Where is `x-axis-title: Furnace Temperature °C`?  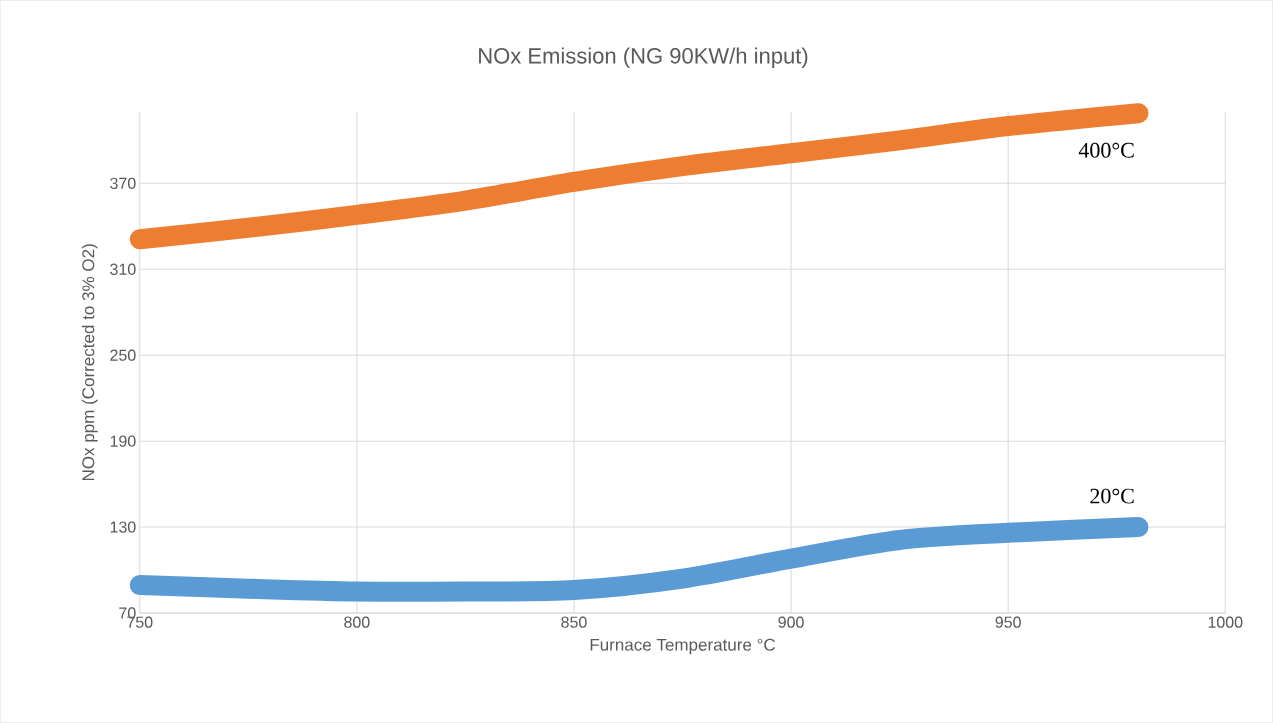
x-axis-title: Furnace Temperature °C is located at coordinates (683, 646).